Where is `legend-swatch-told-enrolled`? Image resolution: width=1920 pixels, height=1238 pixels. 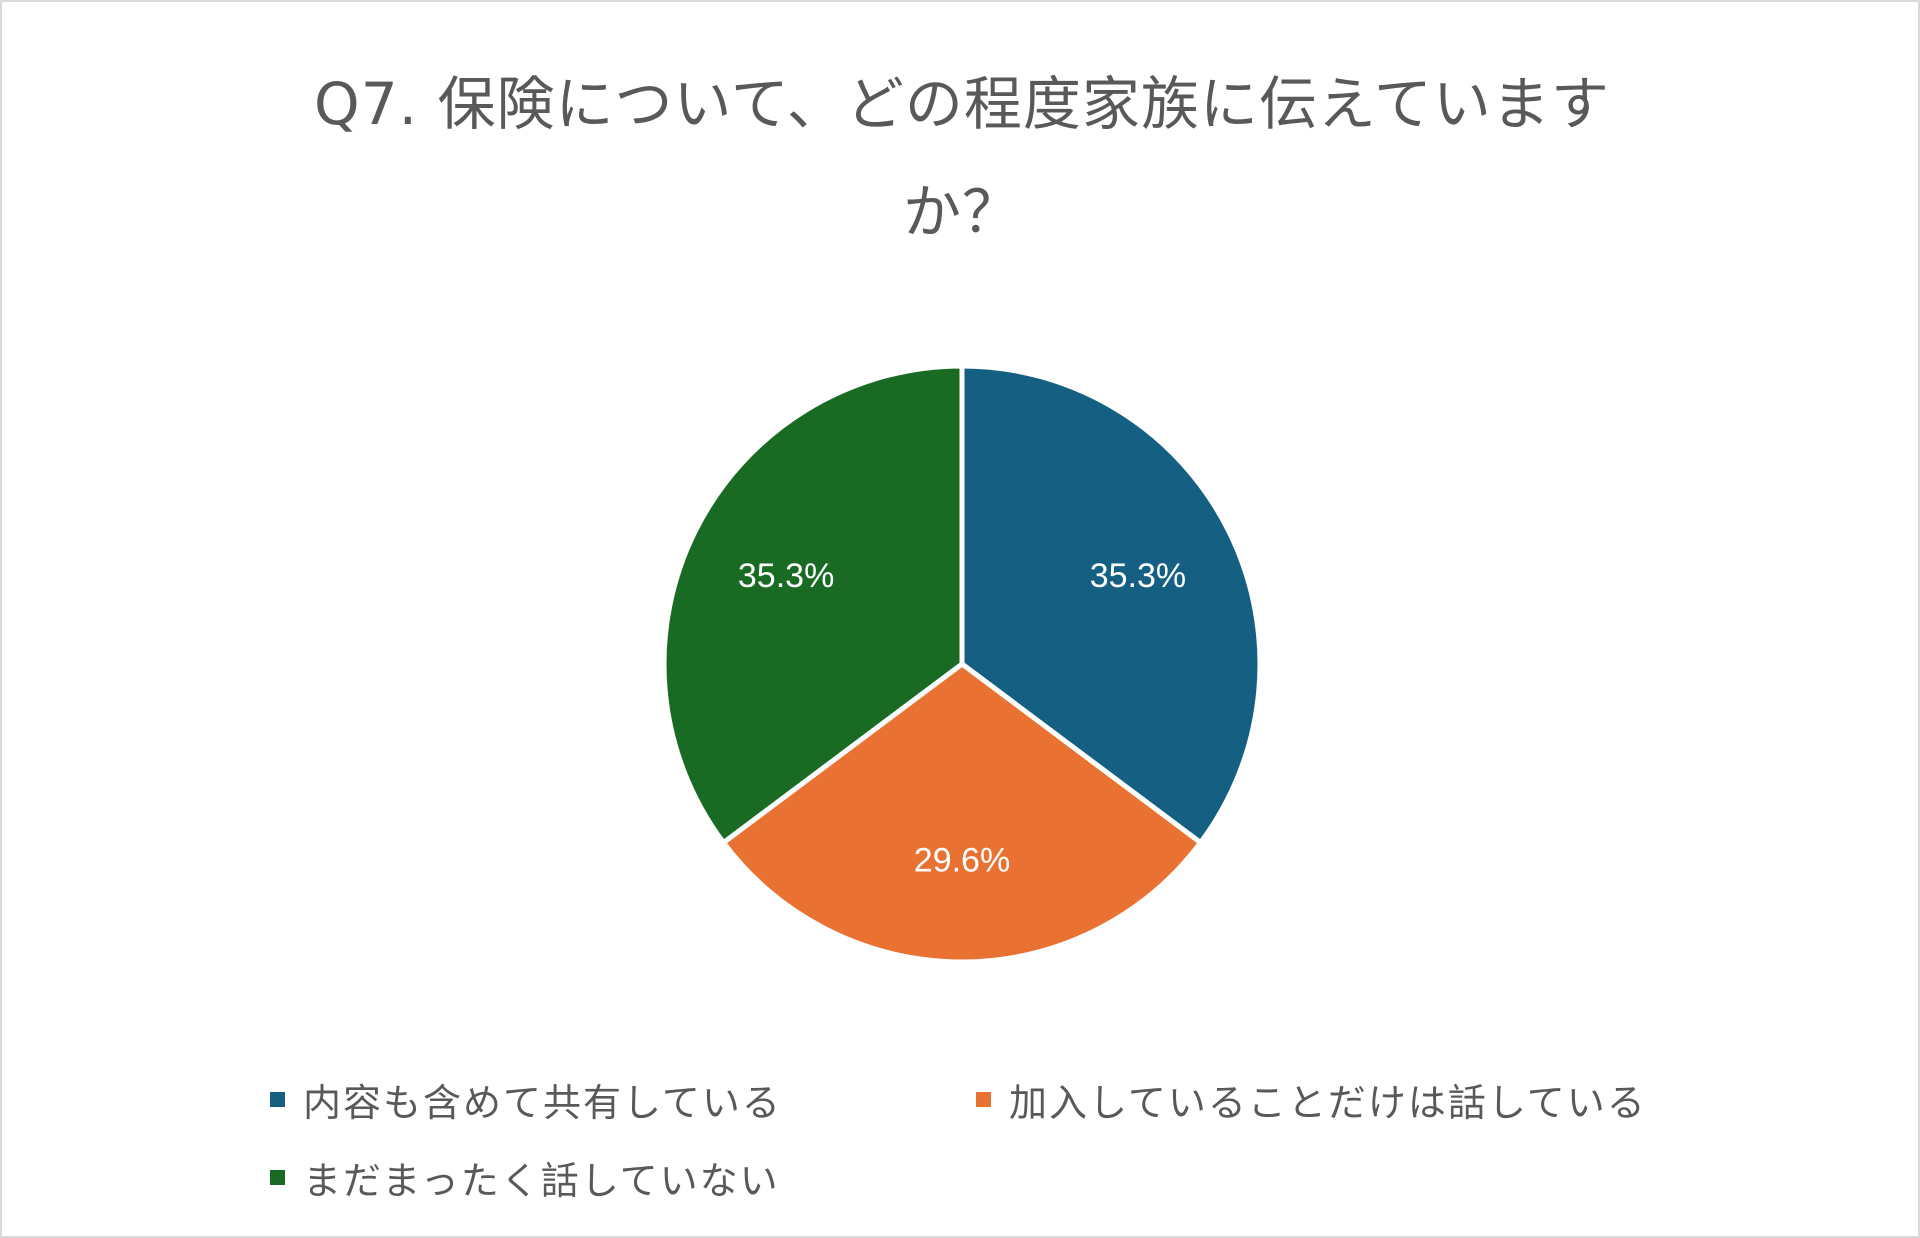 legend-swatch-told-enrolled is located at coordinates (983, 1099).